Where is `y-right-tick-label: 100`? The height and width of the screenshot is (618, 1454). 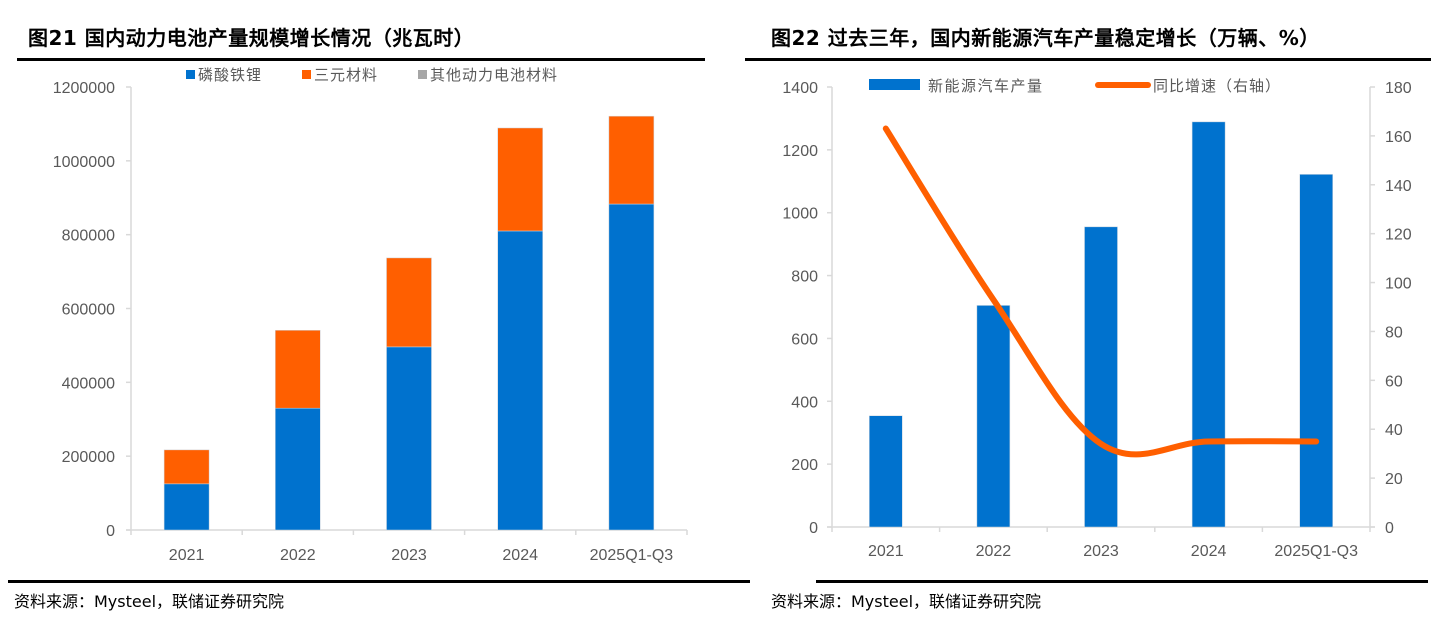 y-right-tick-label: 100 is located at coordinates (1398, 284).